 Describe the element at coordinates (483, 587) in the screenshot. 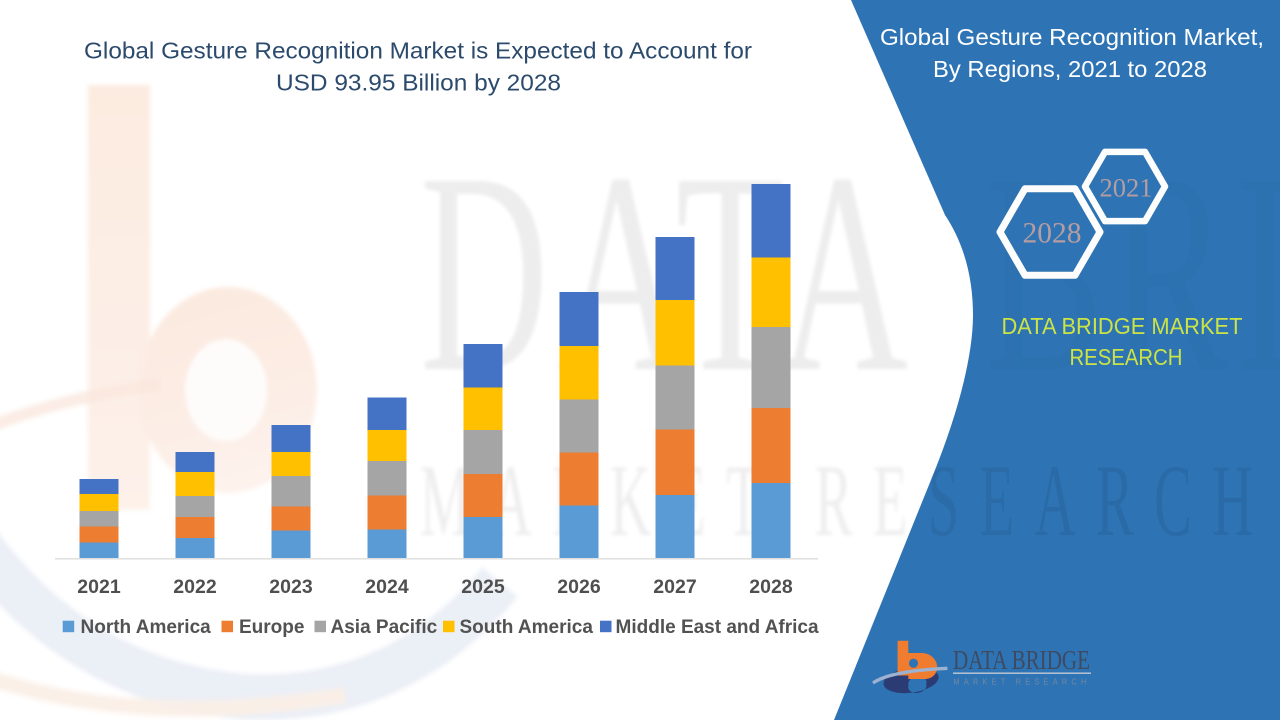

I see `svg-text: 2025` at that location.